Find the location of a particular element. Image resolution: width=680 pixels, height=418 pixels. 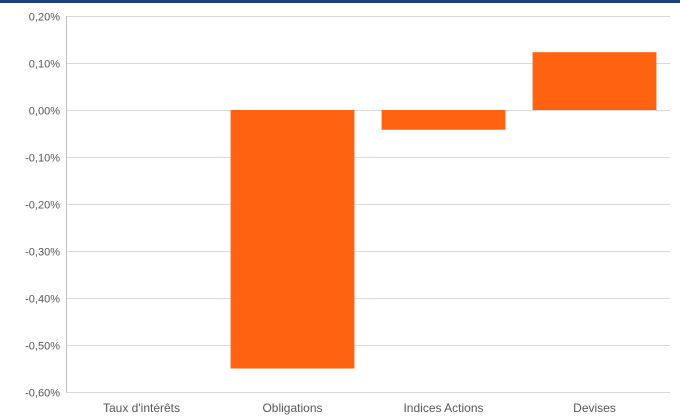

header-rule is located at coordinates (340, 1).